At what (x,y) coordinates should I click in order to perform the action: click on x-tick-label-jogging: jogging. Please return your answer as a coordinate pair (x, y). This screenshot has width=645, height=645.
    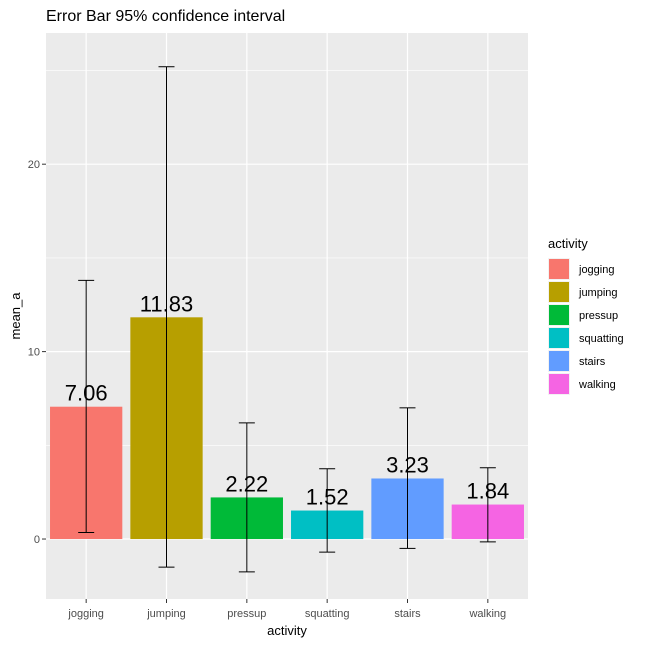
    Looking at the image, I should click on (85, 614).